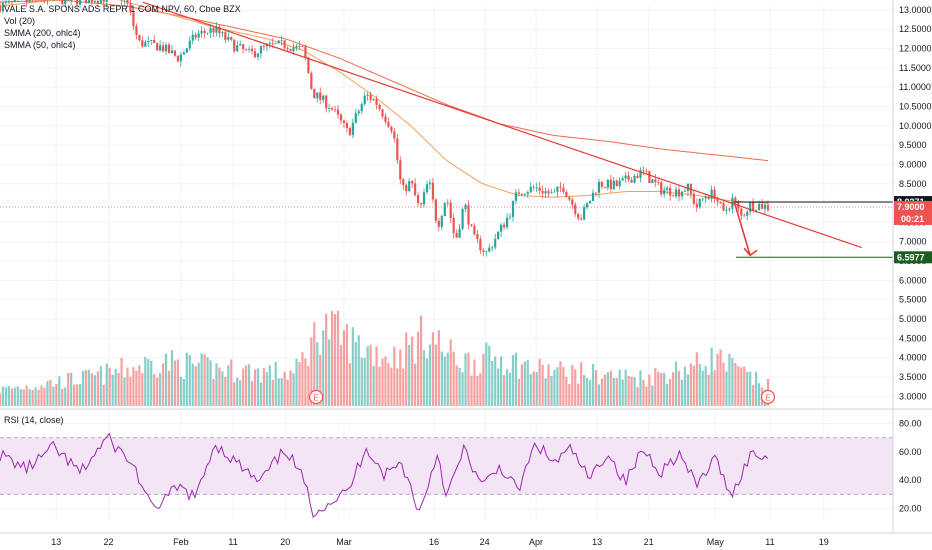  Describe the element at coordinates (34, 420) in the screenshot. I see `rsi-legend: RSI (14, close)` at that location.